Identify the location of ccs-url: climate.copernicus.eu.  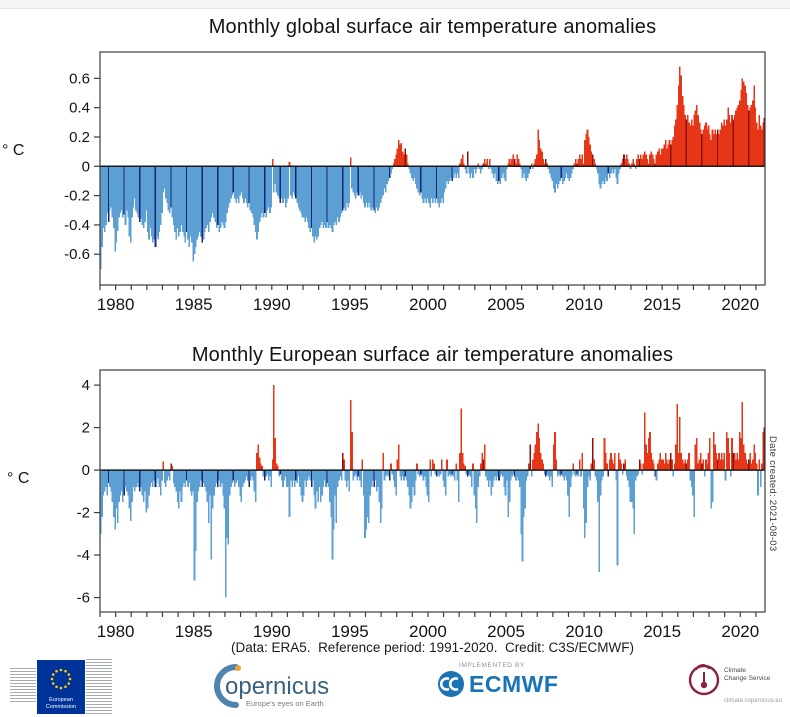
(753, 701).